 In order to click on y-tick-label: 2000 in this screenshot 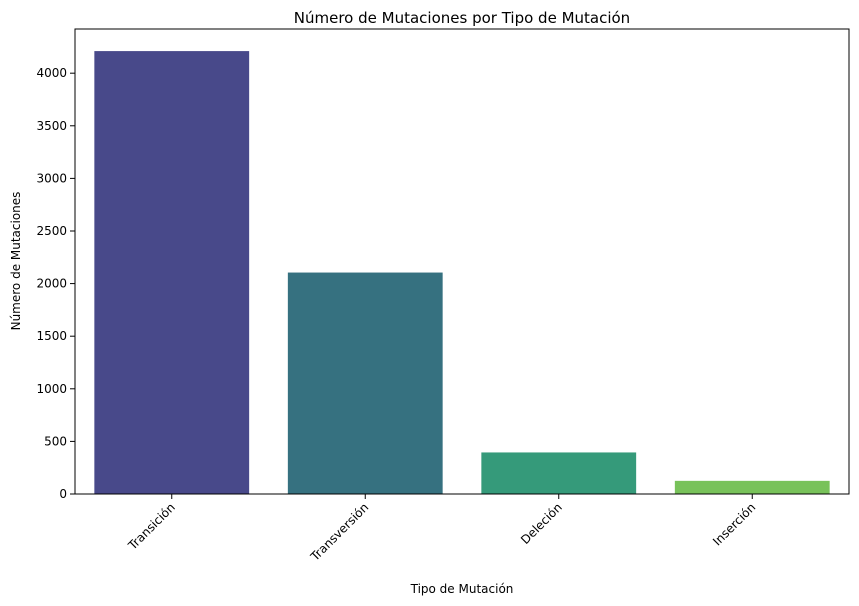, I will do `click(51, 284)`.